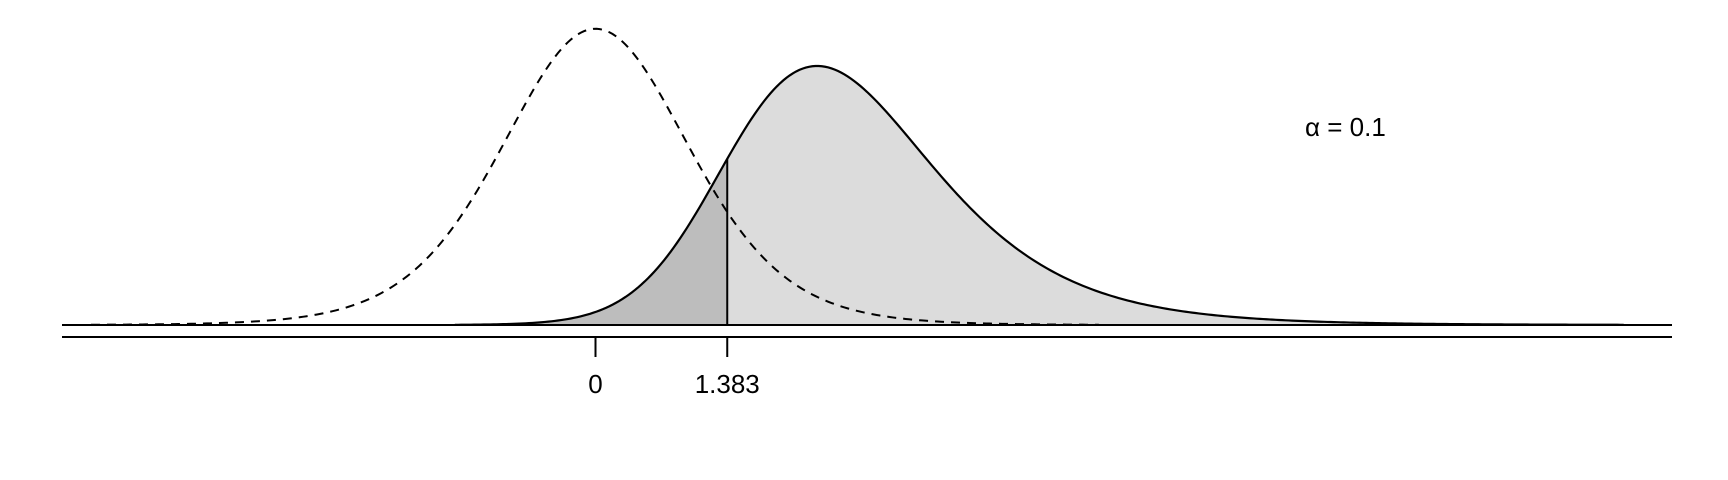 The width and height of the screenshot is (1728, 480). Describe the element at coordinates (727, 384) in the screenshot. I see `x-tick-label-critical: 1.383` at that location.